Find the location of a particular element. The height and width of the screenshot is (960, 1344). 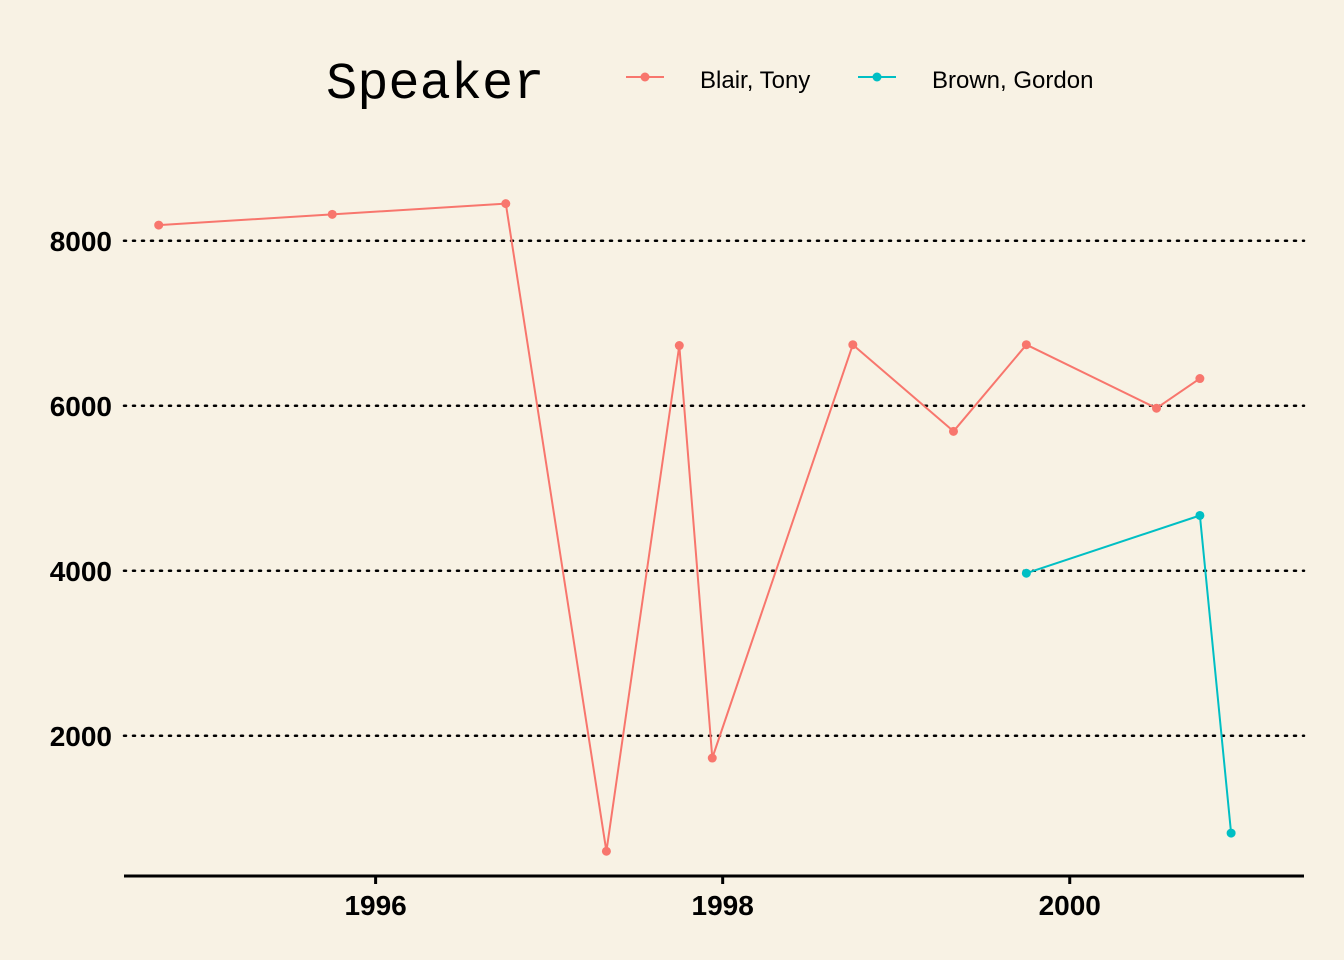

x-tick-label: 1998 is located at coordinates (723, 905).